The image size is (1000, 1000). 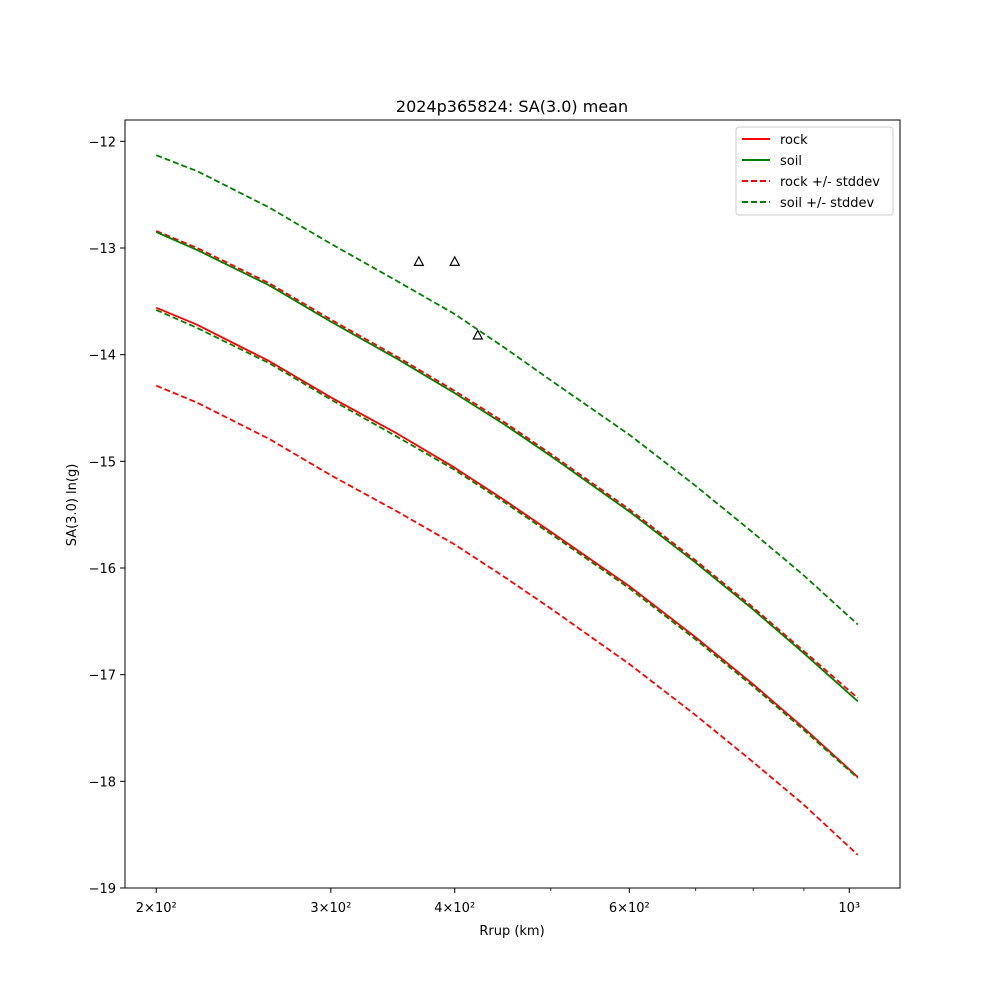 What do you see at coordinates (102, 356) in the screenshot?
I see `y-tick-label: −14` at bounding box center [102, 356].